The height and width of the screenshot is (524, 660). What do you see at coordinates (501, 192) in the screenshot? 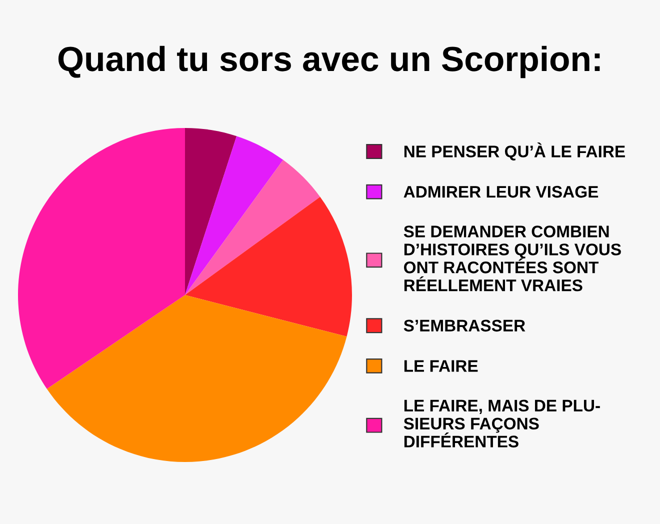
I see `legend-label: ADMIRER LEUR VISAGE` at bounding box center [501, 192].